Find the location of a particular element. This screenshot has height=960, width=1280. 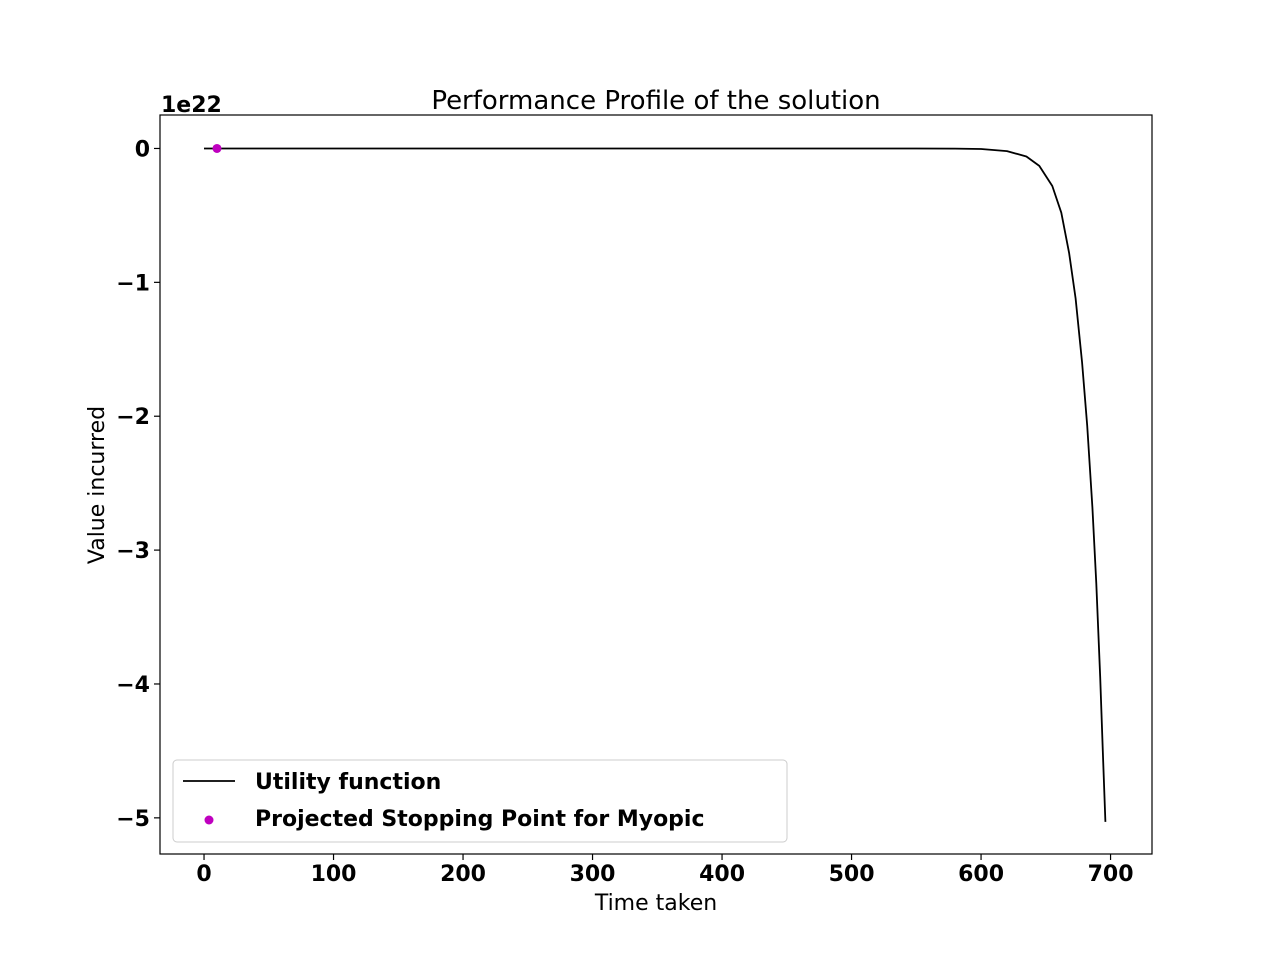

x-tick-label: 600 is located at coordinates (981, 874).